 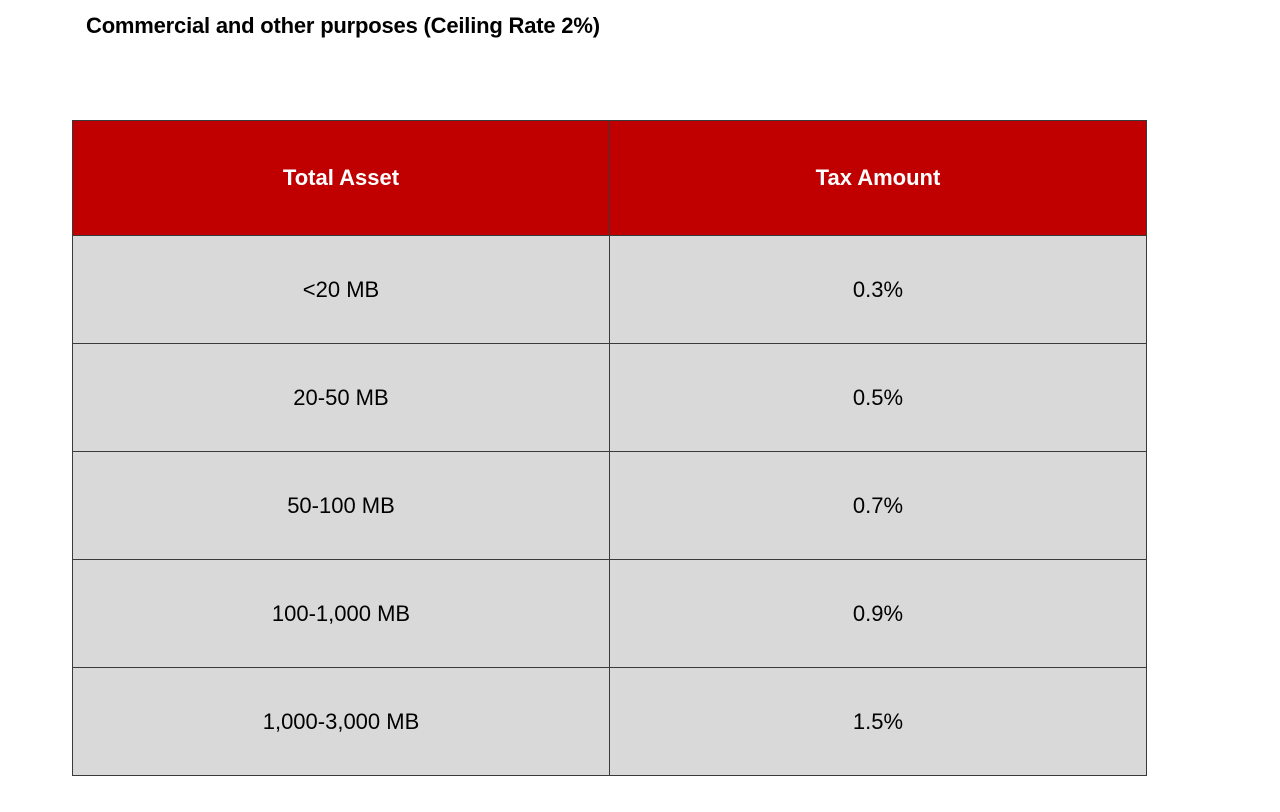 I want to click on tax-amount-cell: 0.3%, so click(x=878, y=289).